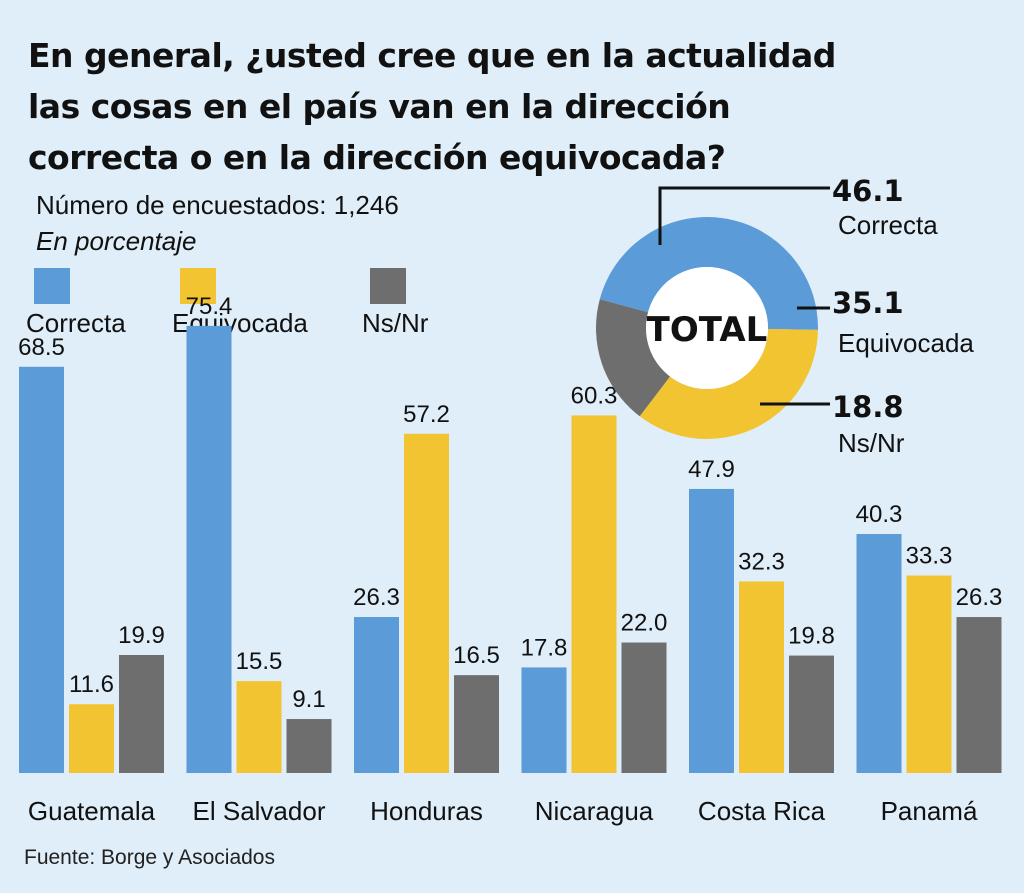 This screenshot has height=893, width=1024. Describe the element at coordinates (209, 306) in the screenshot. I see `bar-value-label-el-salvador-correcta: 75.4` at that location.